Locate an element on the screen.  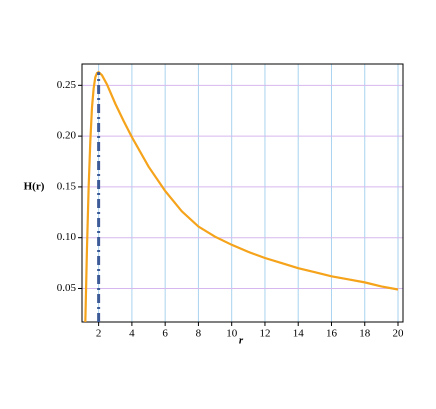
x-tick-label: 16 is located at coordinates (332, 334).